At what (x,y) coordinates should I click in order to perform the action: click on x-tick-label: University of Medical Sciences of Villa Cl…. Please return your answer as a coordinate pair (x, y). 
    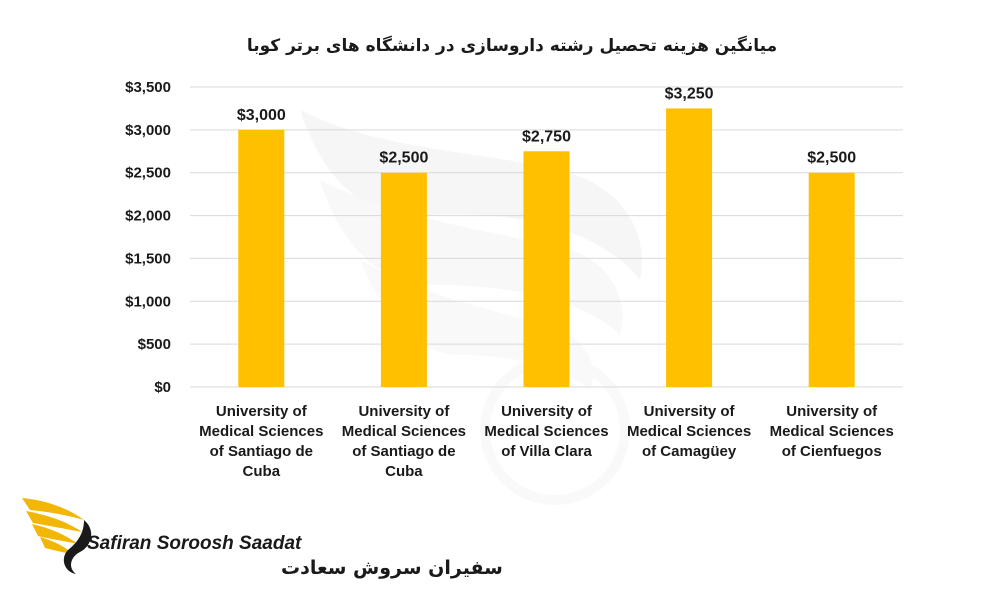
    Looking at the image, I should click on (546, 431).